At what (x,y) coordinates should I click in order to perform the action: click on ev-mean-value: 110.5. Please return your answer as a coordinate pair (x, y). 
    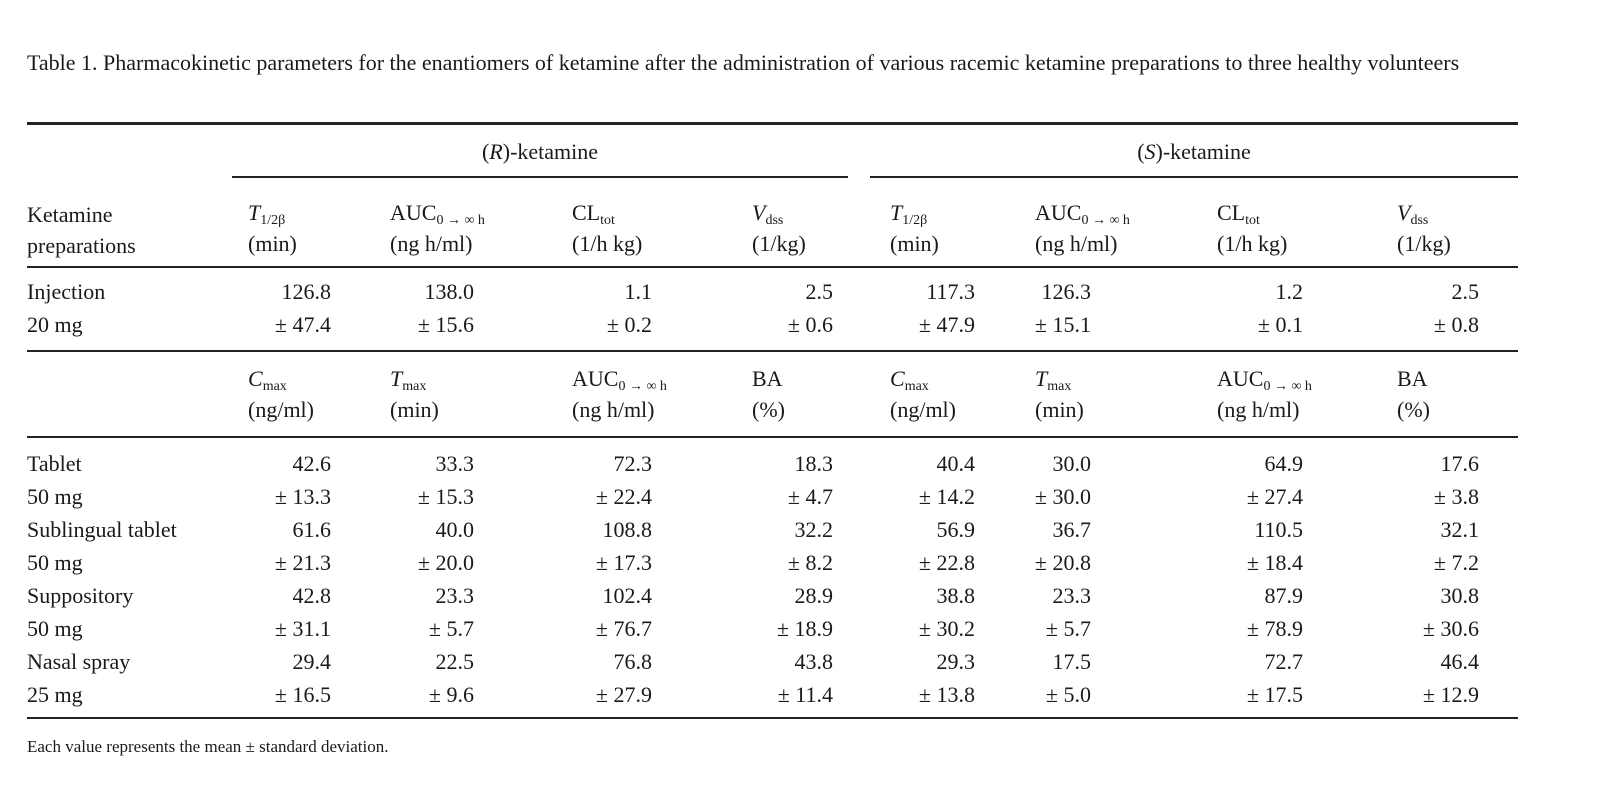
    Looking at the image, I should click on (1278, 529).